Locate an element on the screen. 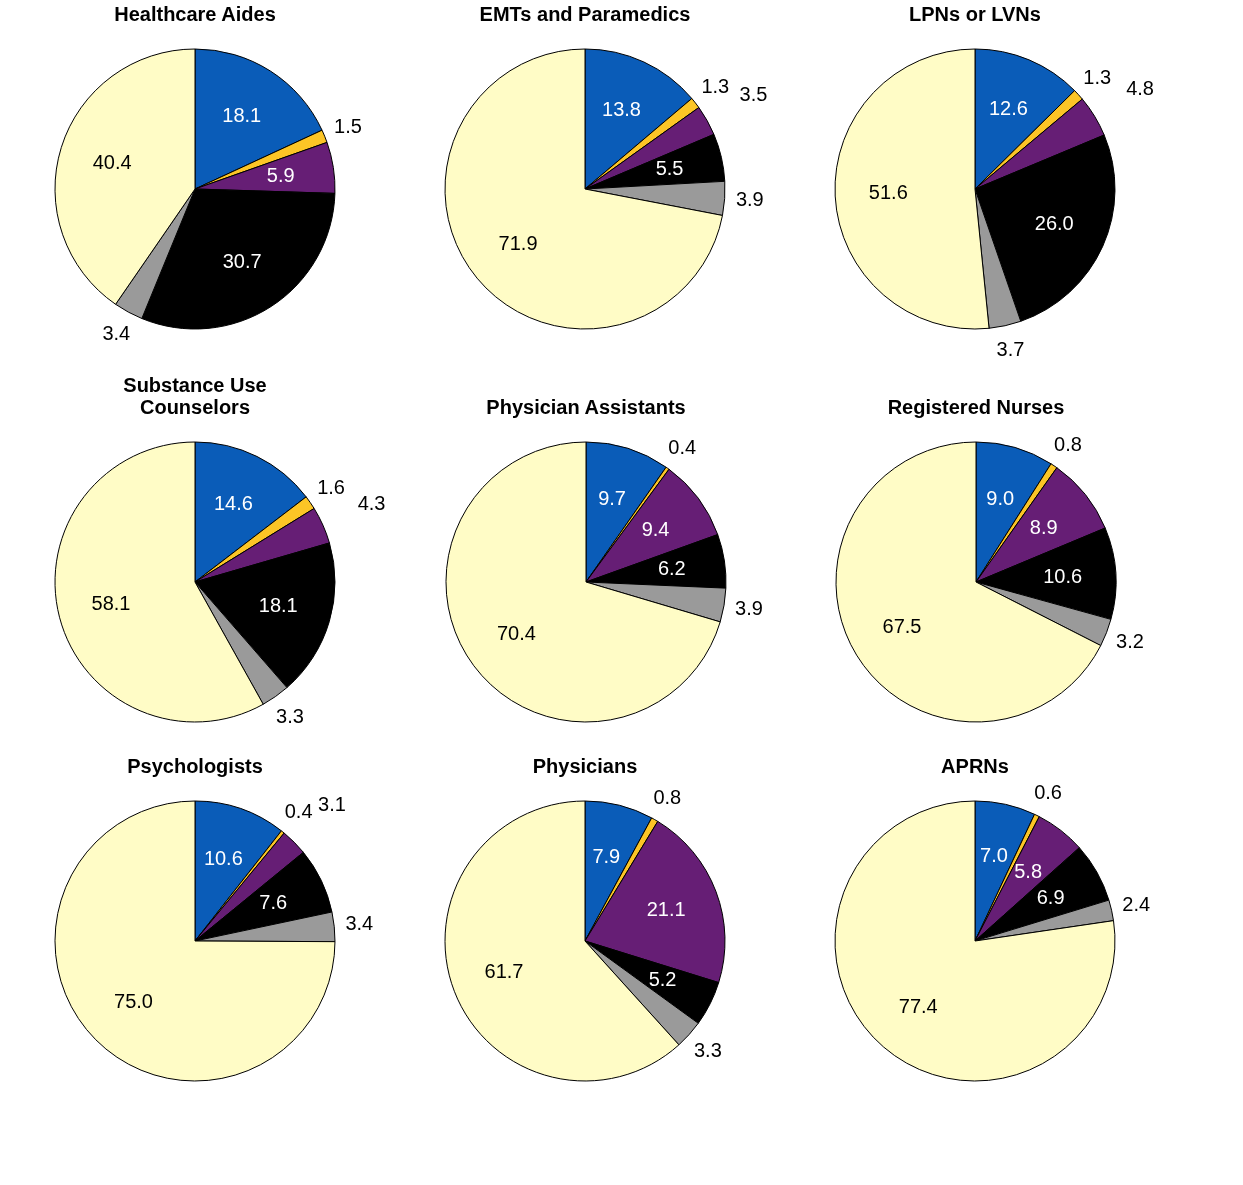  data-label: 1.6 is located at coordinates (331, 487).